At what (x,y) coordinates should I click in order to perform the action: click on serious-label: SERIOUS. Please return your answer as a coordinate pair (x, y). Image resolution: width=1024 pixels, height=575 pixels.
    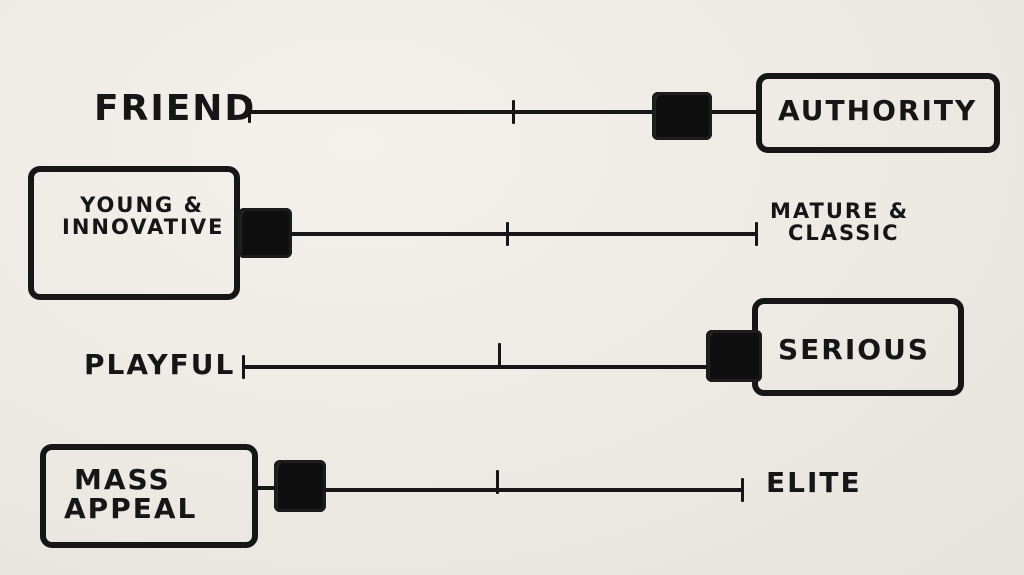
    Looking at the image, I should click on (854, 349).